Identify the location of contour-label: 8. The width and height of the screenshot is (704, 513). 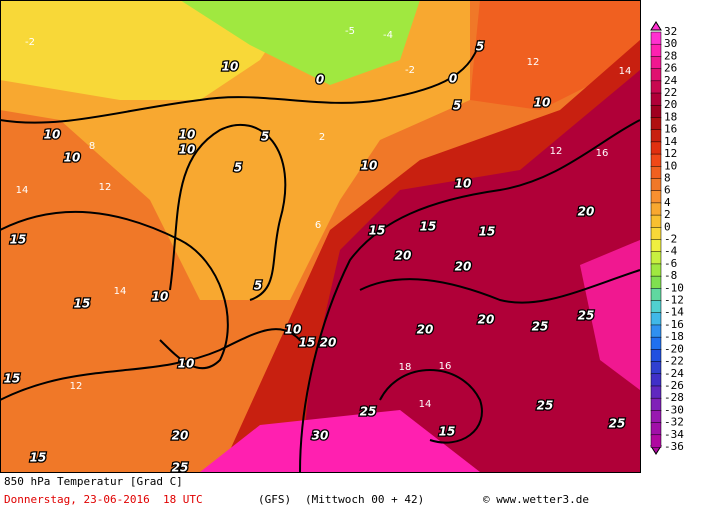
(92, 146).